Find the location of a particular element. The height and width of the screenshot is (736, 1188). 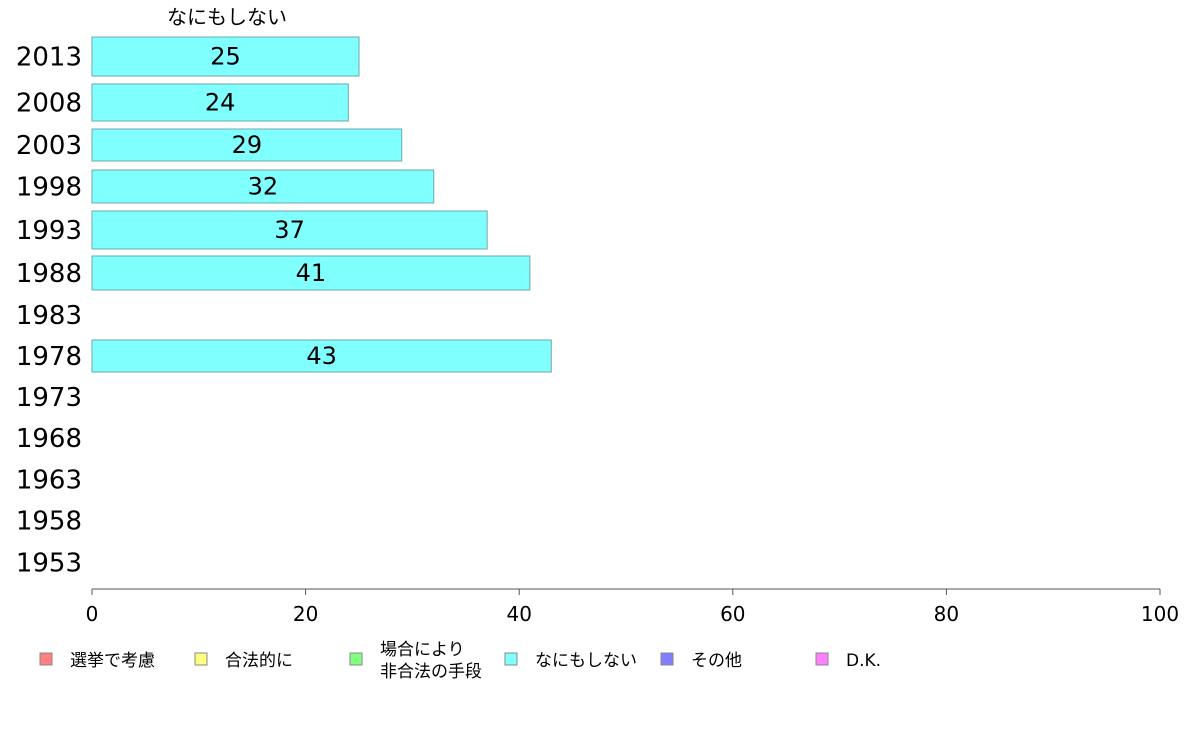

category-label-1973: 1973 is located at coordinates (49, 398).